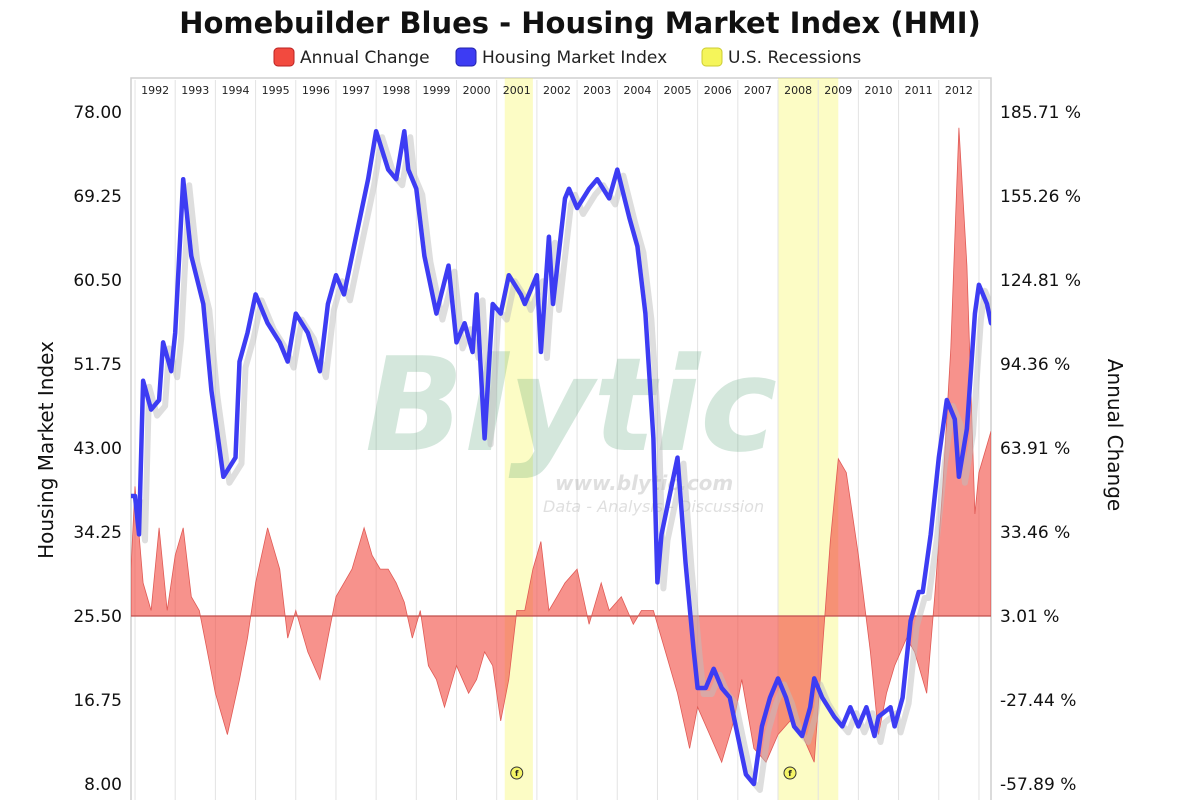  I want to click on y-tick-label-69-25: 69.25, so click(97, 197).